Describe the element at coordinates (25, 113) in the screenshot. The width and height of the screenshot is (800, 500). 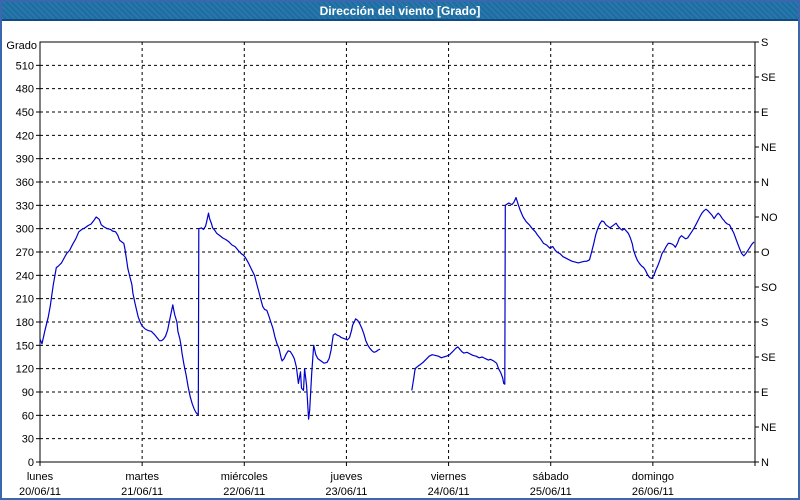
I see `y-tick-label: 450` at that location.